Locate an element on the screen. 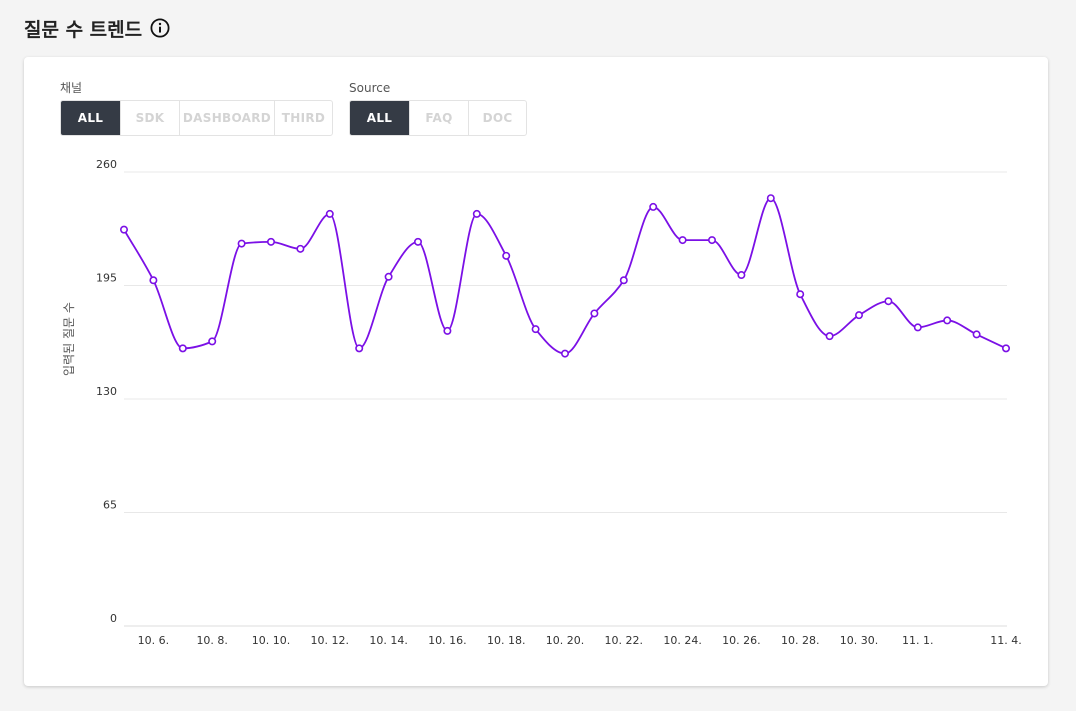 Image resolution: width=1076 pixels, height=711 pixels. source-all-button: ALL is located at coordinates (379, 118).